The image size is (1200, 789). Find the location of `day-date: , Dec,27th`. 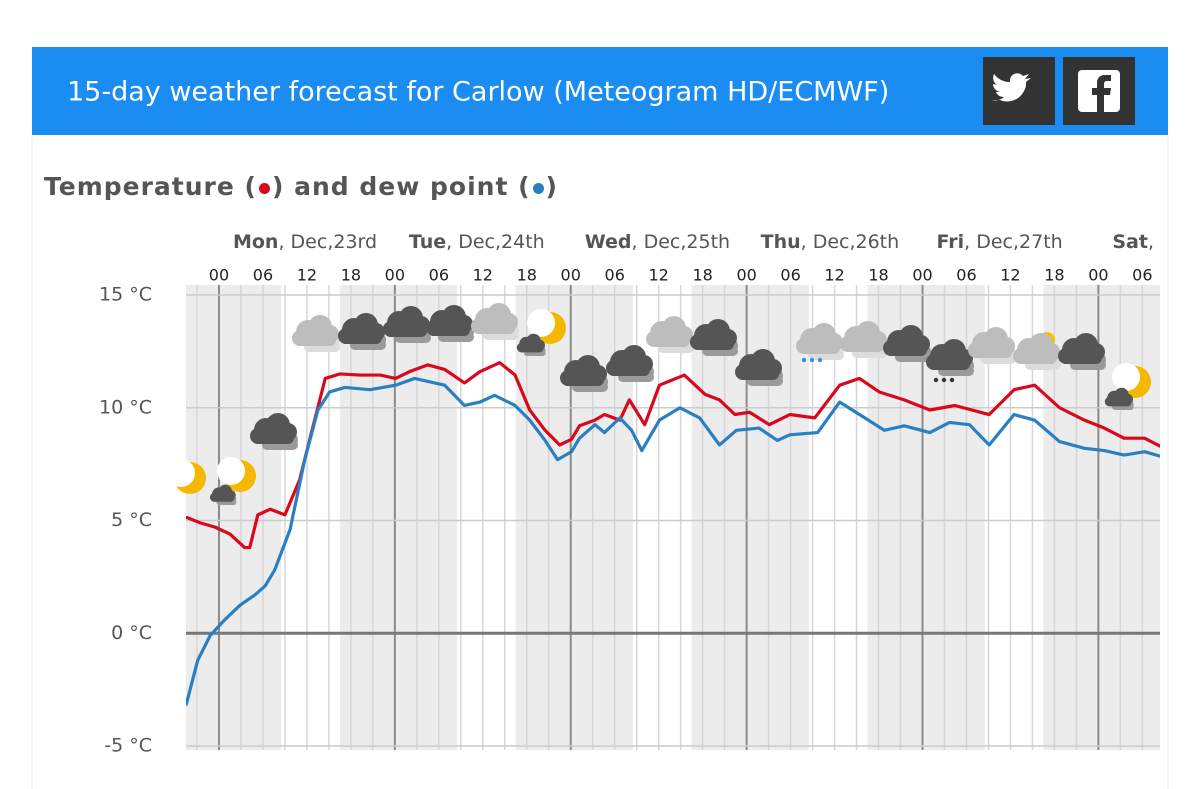

day-date: , Dec,27th is located at coordinates (1013, 242).